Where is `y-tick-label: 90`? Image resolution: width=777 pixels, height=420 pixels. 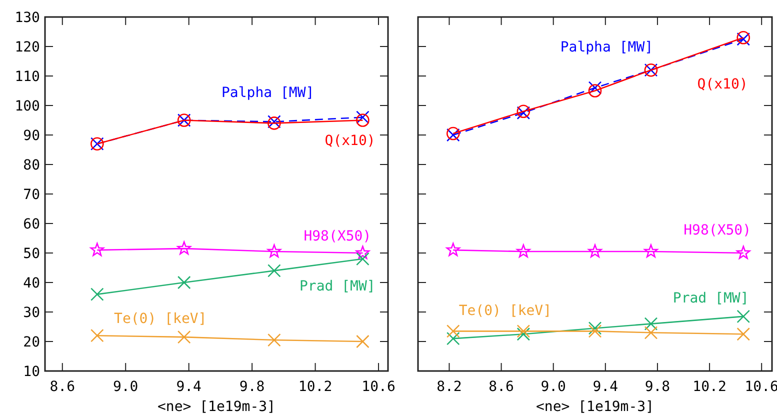 y-tick-label: 90 is located at coordinates (31, 136).